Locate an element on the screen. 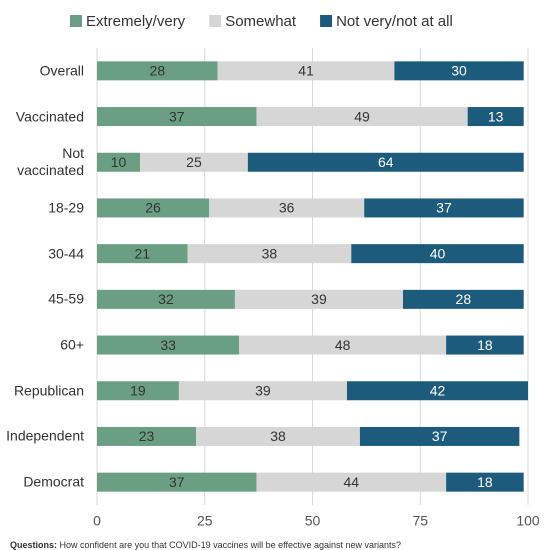  data-label: 30 is located at coordinates (459, 71).